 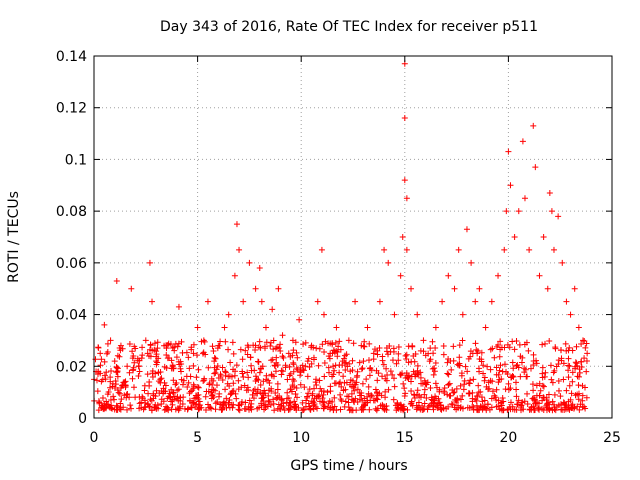 What do you see at coordinates (71, 212) in the screenshot?
I see `y-tick-label: 0.08` at bounding box center [71, 212].